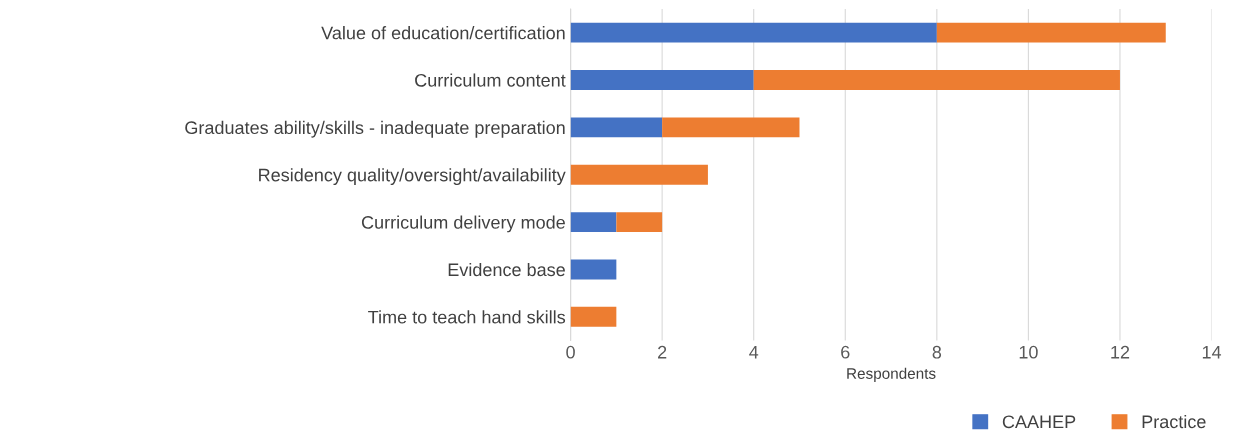 This screenshot has width=1235, height=448. I want to click on y-tick-label: Time to teach hand skills, so click(467, 317).